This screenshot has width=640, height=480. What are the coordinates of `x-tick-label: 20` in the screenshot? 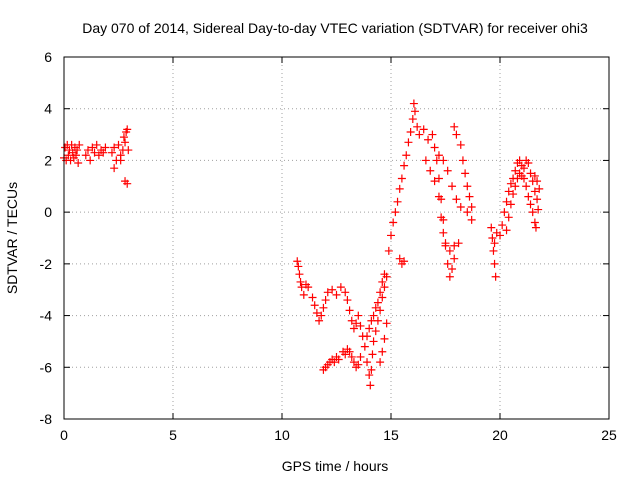 It's located at (500, 435).